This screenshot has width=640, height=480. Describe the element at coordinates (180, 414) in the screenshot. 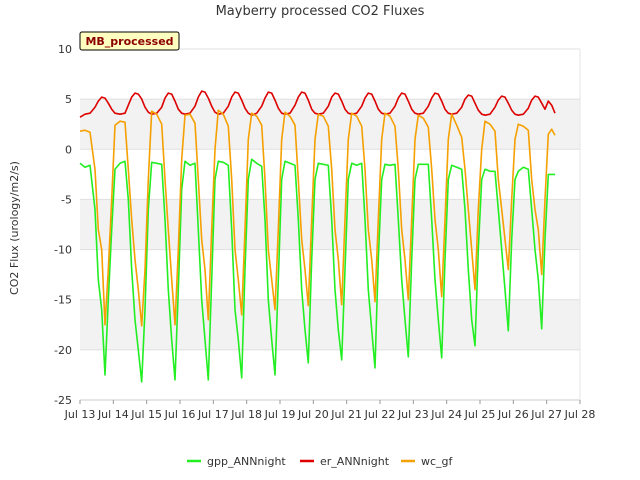

I see `x-tick-label: Jul 16` at that location.